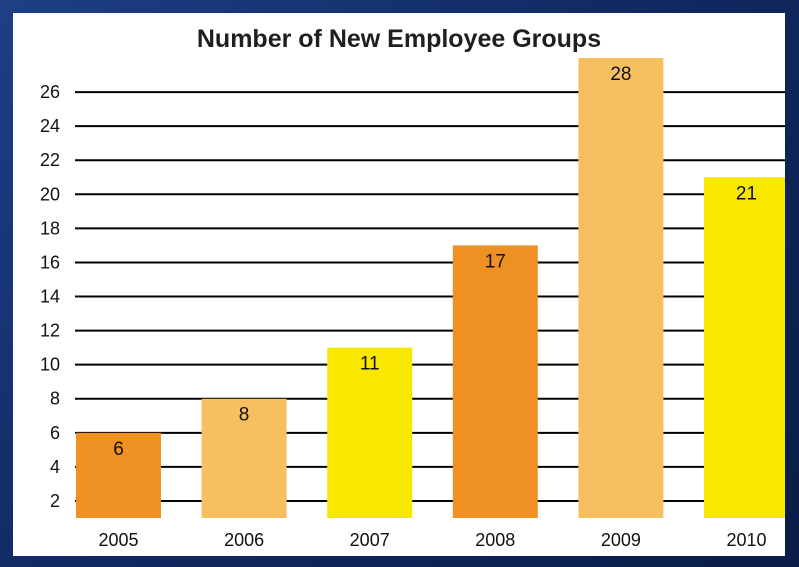  I want to click on x-tick-label: 2006, so click(244, 540).